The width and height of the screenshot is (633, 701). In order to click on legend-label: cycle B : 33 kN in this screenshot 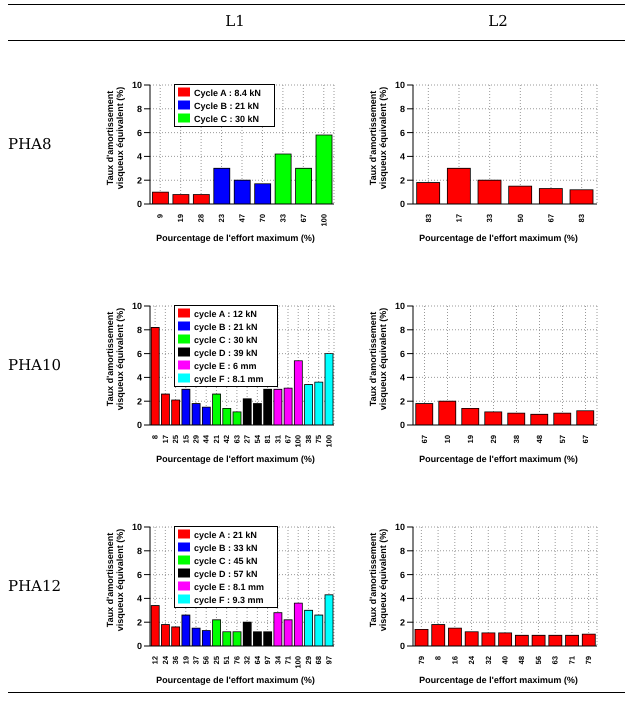, I will do `click(226, 548)`.